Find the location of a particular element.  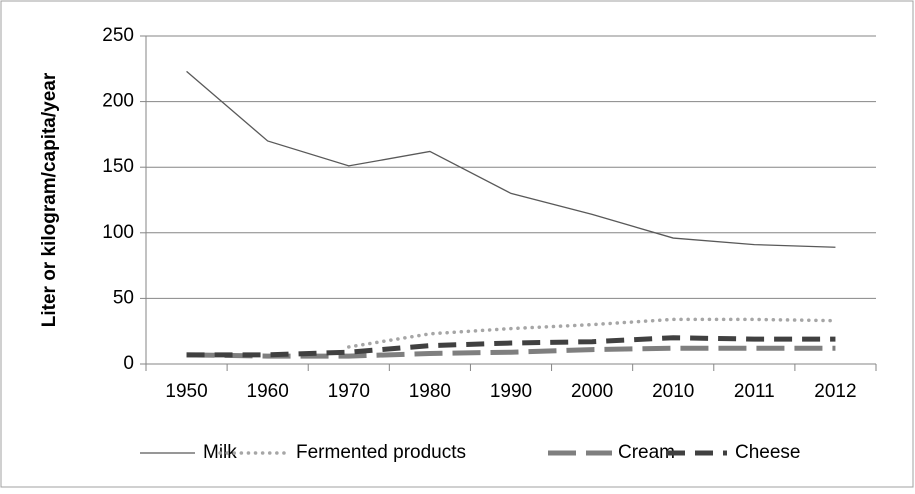

x-tick-label: 2012 is located at coordinates (835, 391).